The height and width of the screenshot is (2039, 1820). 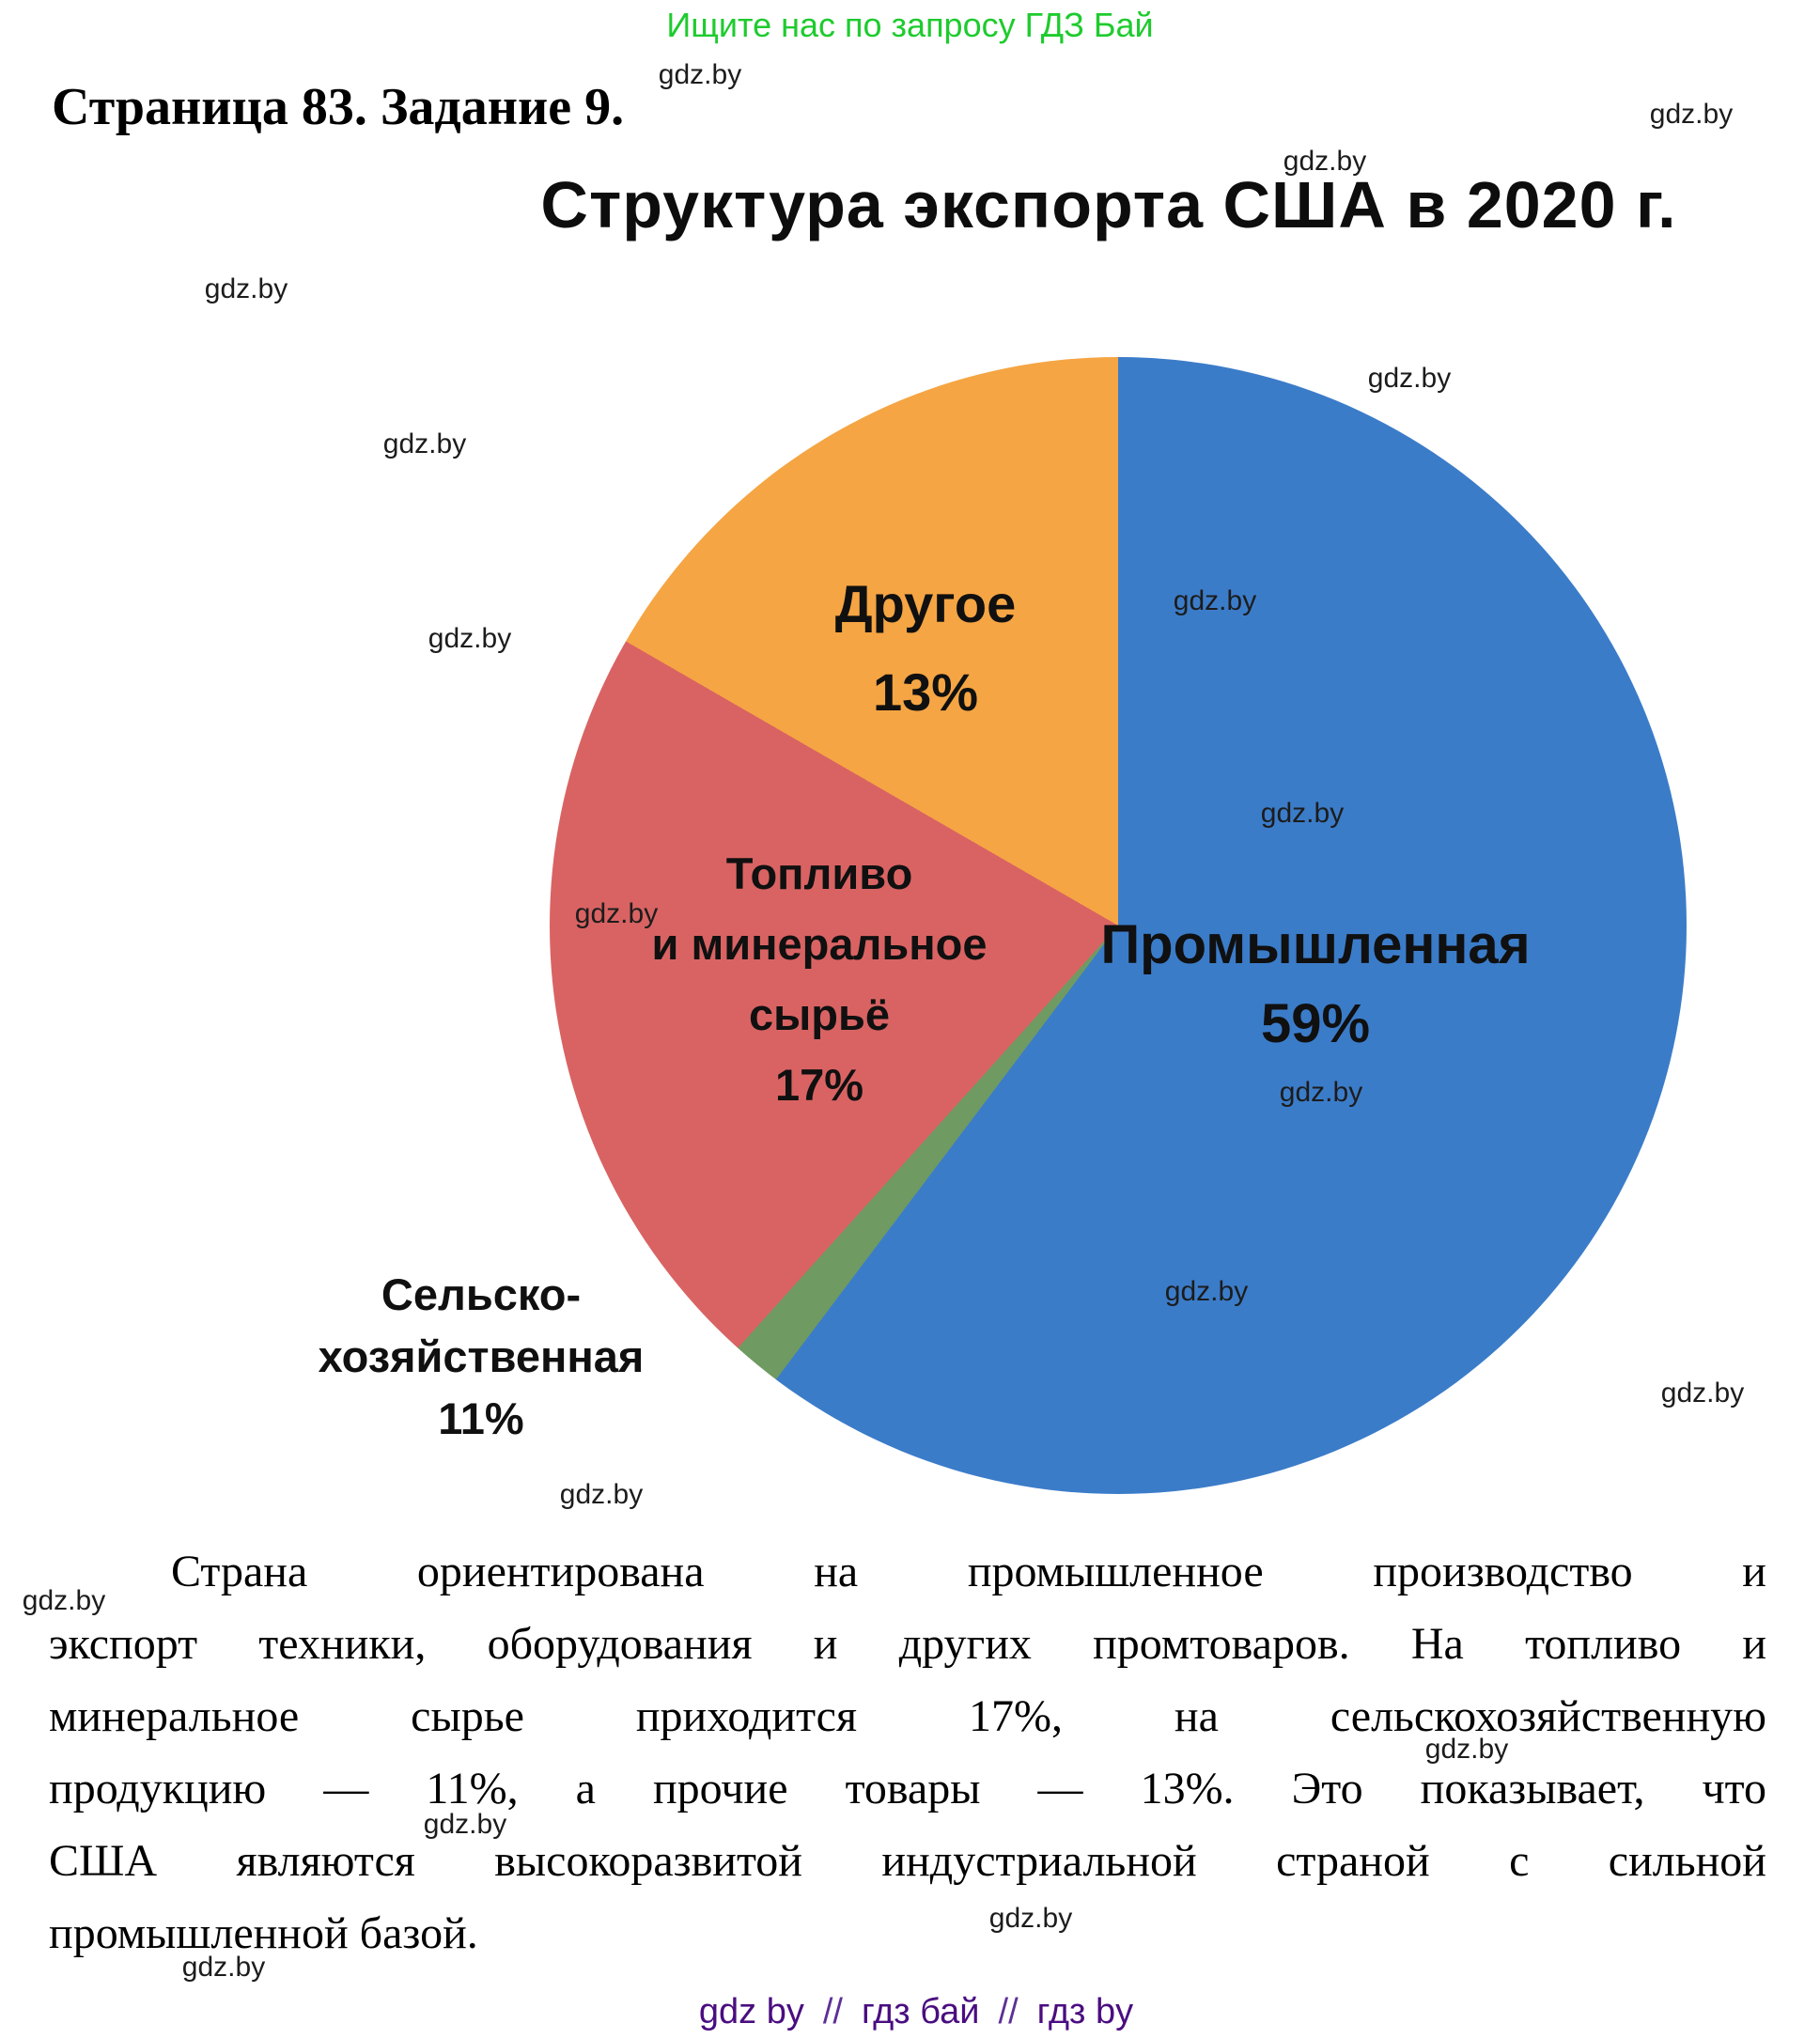 What do you see at coordinates (338, 107) in the screenshot?
I see `page-heading: Страница 83. Задание 9.` at bounding box center [338, 107].